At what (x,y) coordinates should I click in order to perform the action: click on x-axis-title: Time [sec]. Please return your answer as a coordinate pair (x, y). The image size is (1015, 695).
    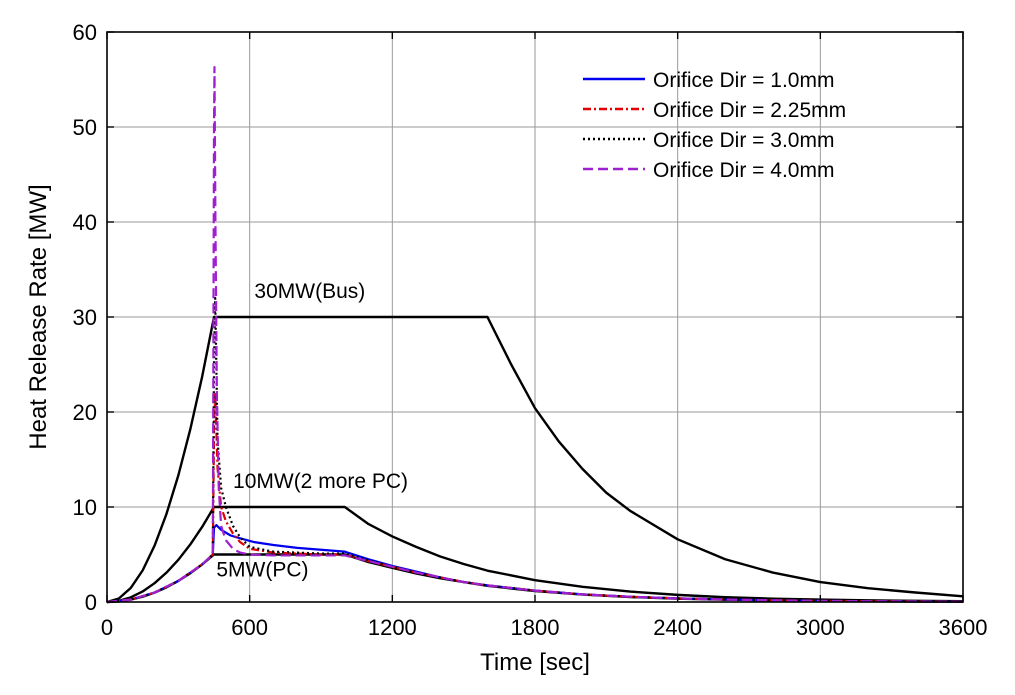
    Looking at the image, I should click on (535, 662).